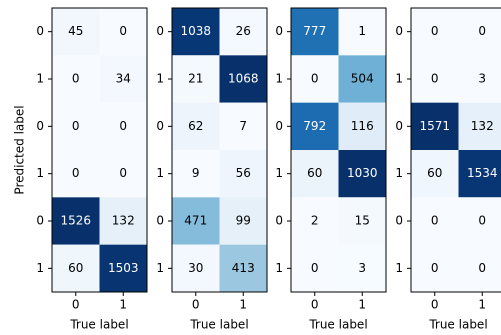 Image resolution: width=501 pixels, height=335 pixels. I want to click on cell-label: 1030, so click(362, 173).